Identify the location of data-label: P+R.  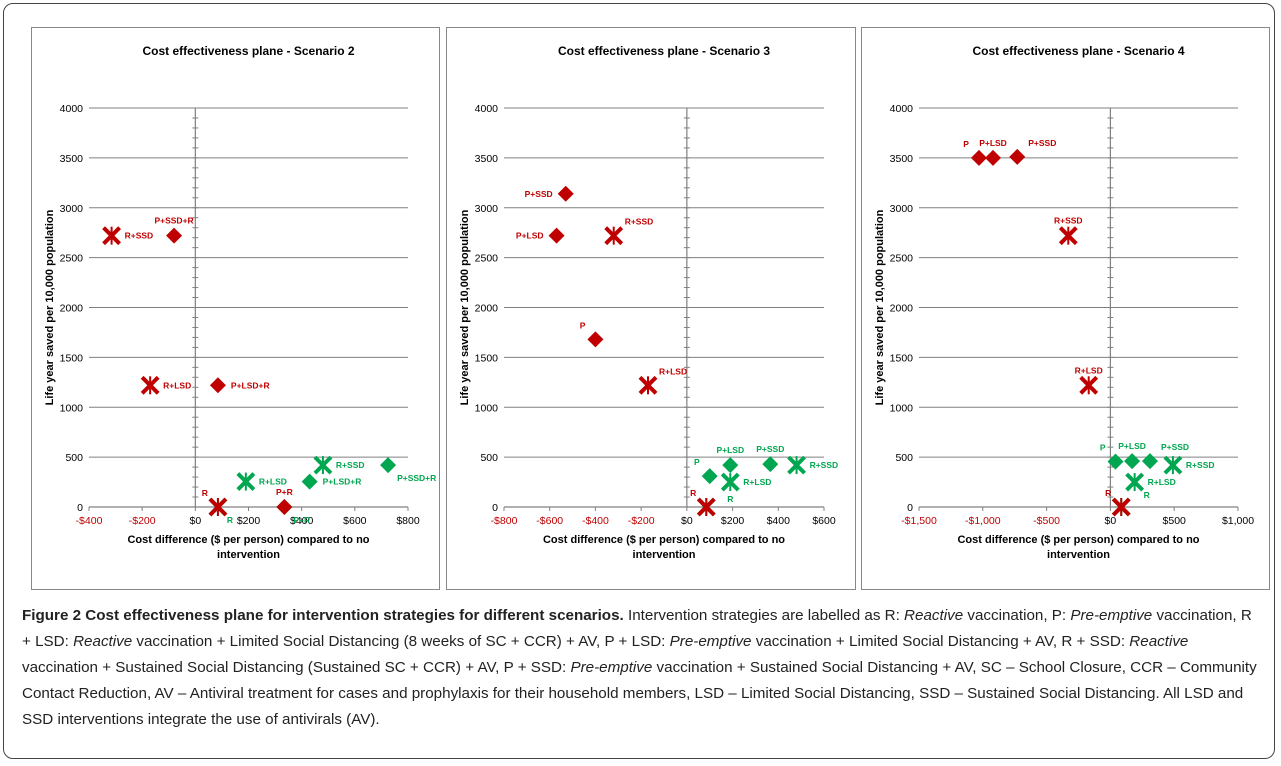
(284, 492).